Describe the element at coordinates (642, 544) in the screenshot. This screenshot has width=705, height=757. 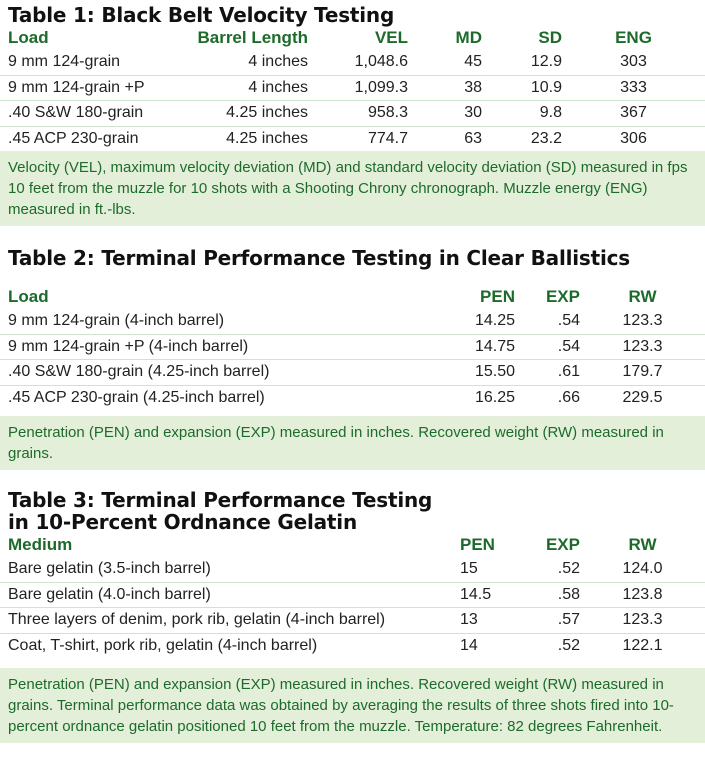
I see `table3-header-rw: RW` at that location.